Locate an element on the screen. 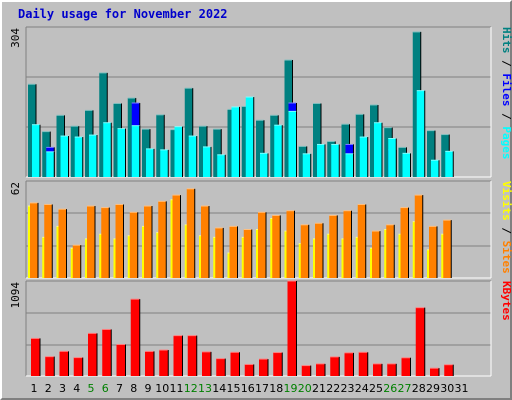 The height and width of the screenshot is (400, 512). legend-entry-pages: Pages is located at coordinates (506, 142).